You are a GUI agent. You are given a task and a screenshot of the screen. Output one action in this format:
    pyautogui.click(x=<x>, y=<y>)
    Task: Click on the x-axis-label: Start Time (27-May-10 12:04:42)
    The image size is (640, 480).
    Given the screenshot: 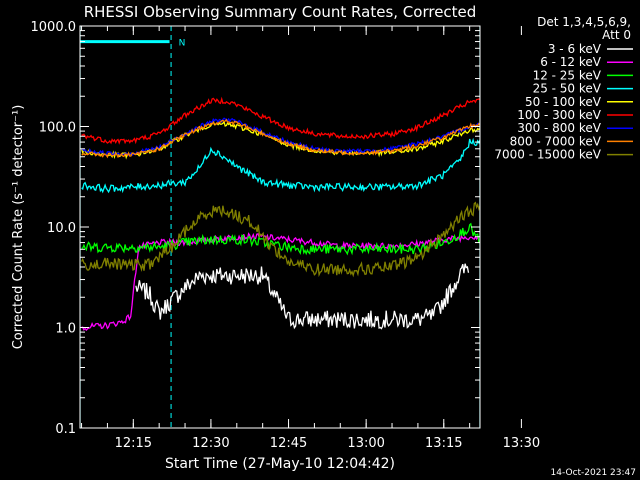 What is the action you would take?
    pyautogui.click(x=280, y=464)
    